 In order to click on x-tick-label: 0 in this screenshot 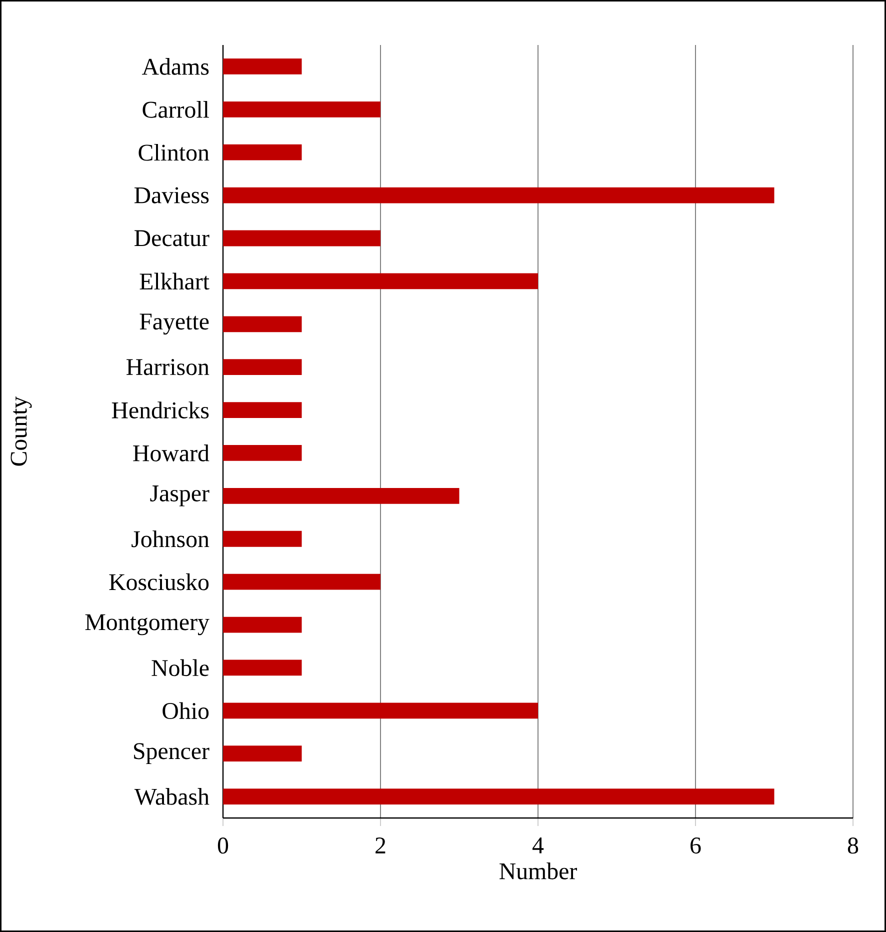, I will do `click(223, 846)`.